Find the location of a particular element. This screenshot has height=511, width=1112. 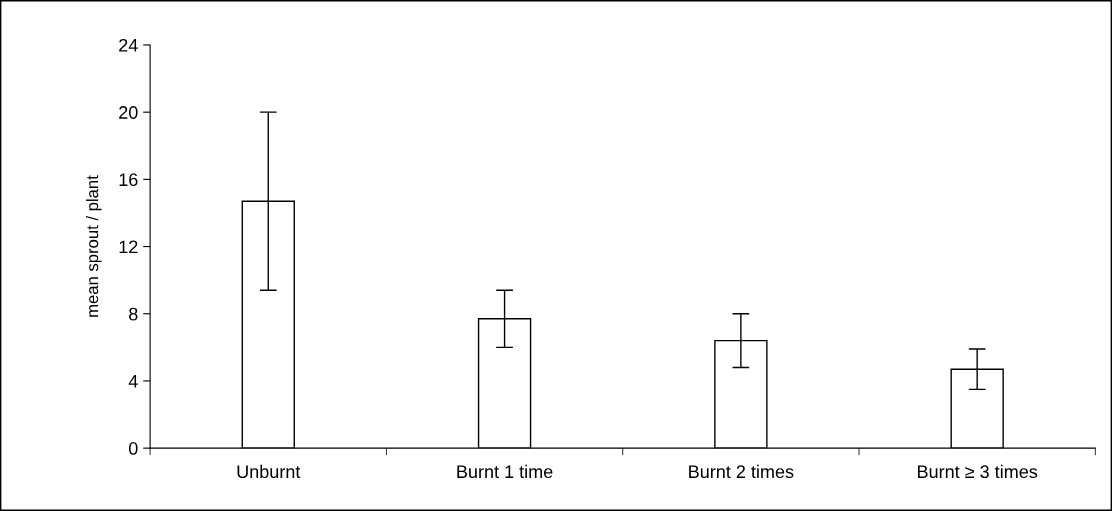

y-tick-label: 0 is located at coordinates (133, 448).